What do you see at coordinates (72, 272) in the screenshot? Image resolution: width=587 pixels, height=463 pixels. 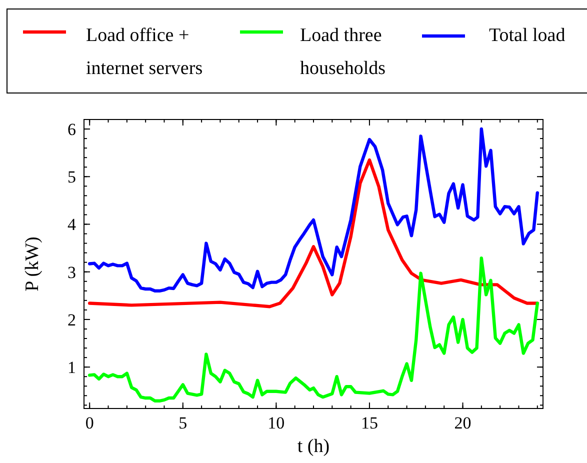 I see `y-tick-label: 3` at bounding box center [72, 272].